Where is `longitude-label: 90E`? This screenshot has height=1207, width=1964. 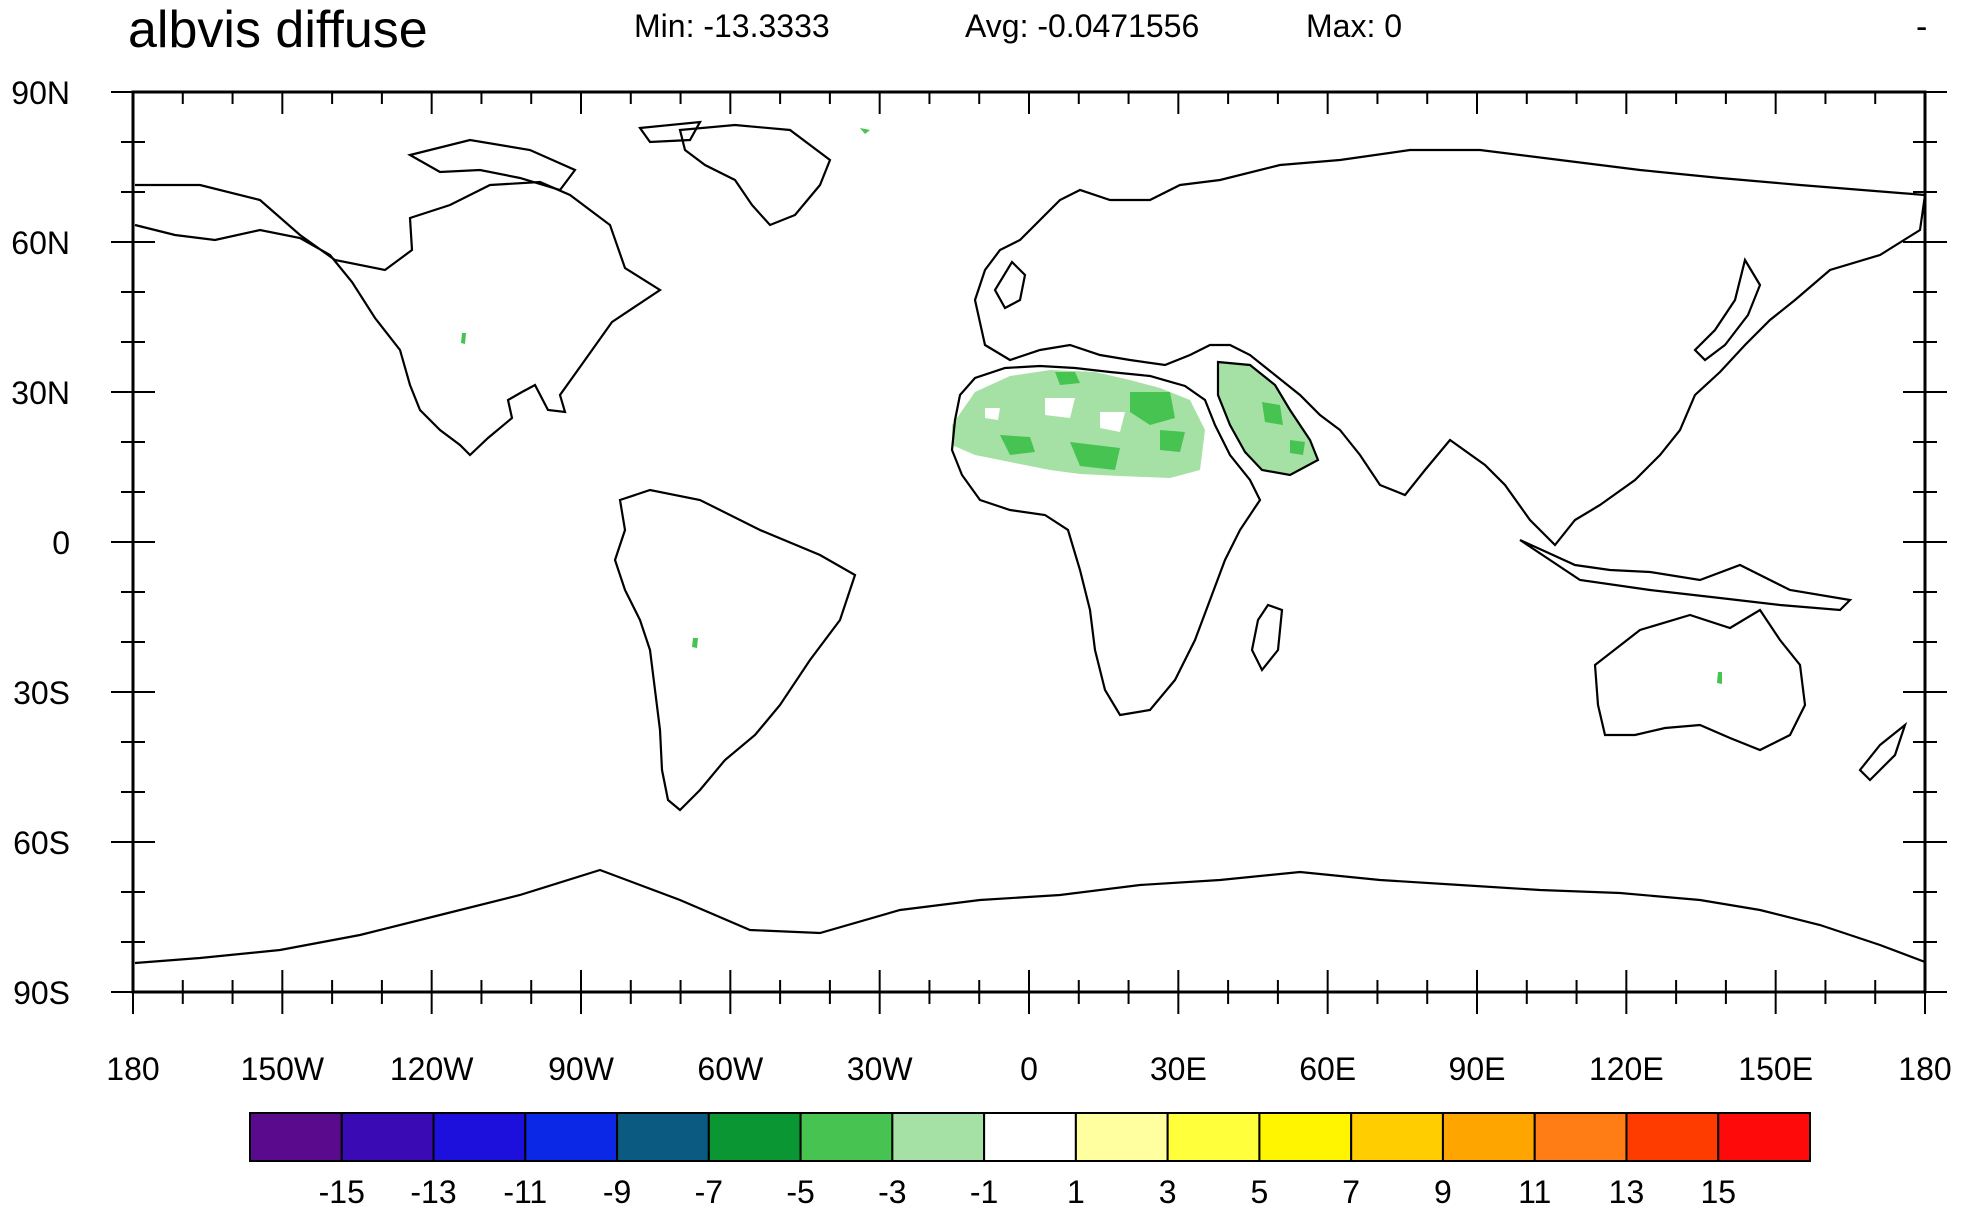 longitude-label: 90E is located at coordinates (1477, 1069).